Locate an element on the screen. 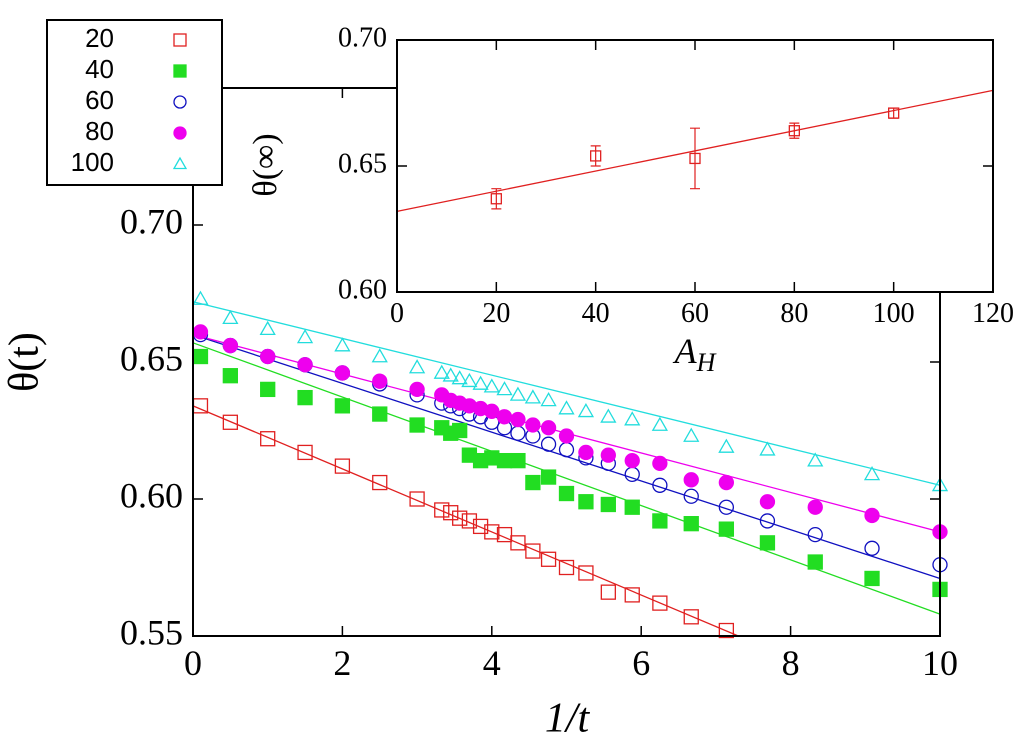 The height and width of the screenshot is (748, 1035). x-tick-label: 4 is located at coordinates (492, 663).